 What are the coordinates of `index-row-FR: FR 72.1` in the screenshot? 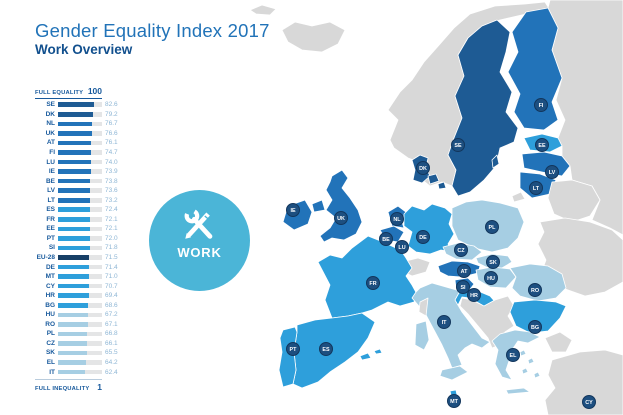 It's located at (81, 220).